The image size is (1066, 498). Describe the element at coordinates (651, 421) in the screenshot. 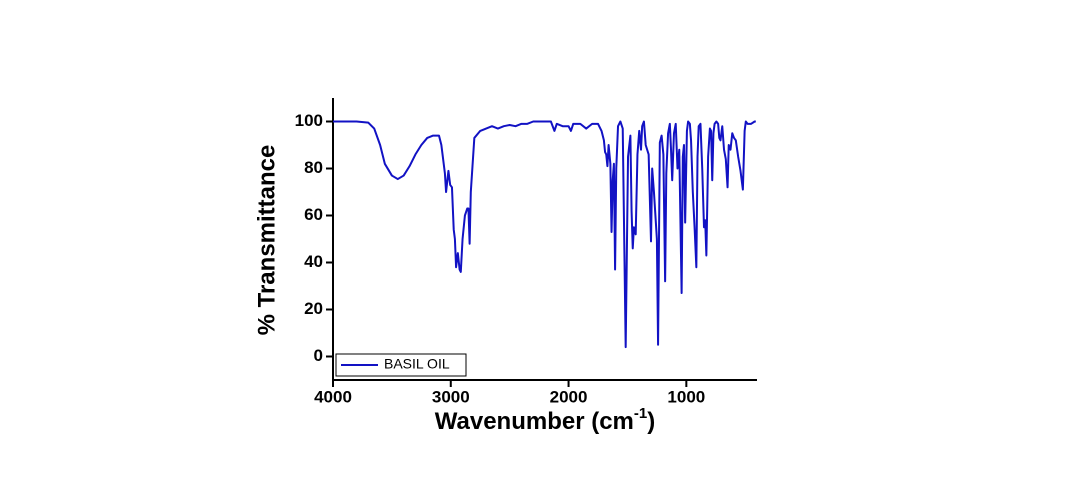

I see `x-axis-title-end: )` at that location.